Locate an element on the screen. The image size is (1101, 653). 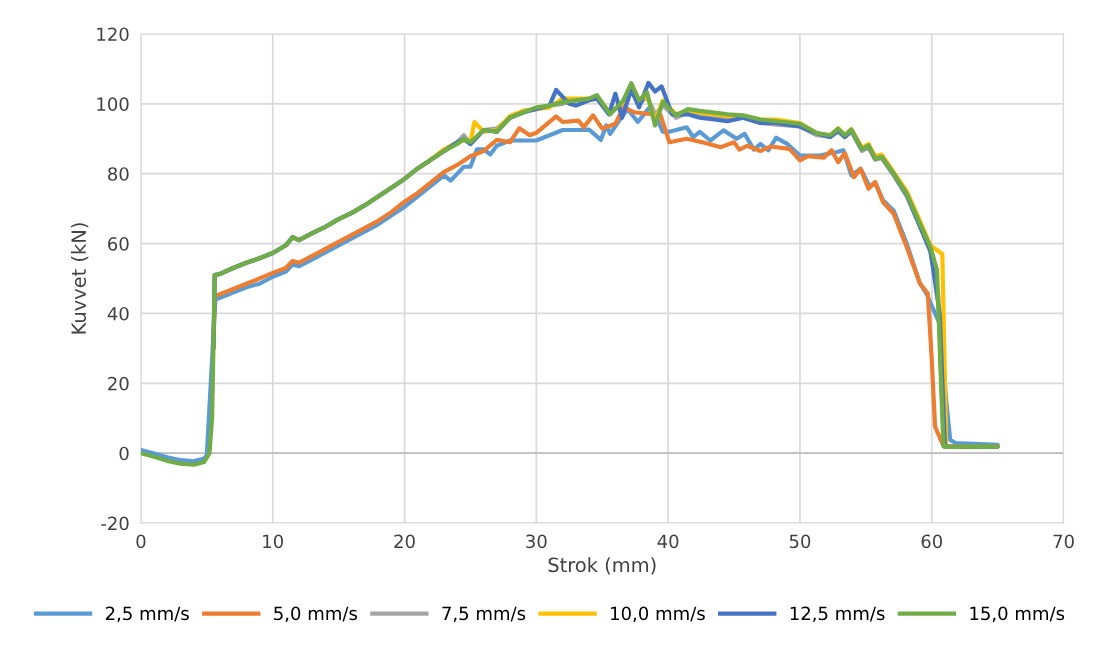
legend-label: 12,5 mm/s is located at coordinates (837, 614).